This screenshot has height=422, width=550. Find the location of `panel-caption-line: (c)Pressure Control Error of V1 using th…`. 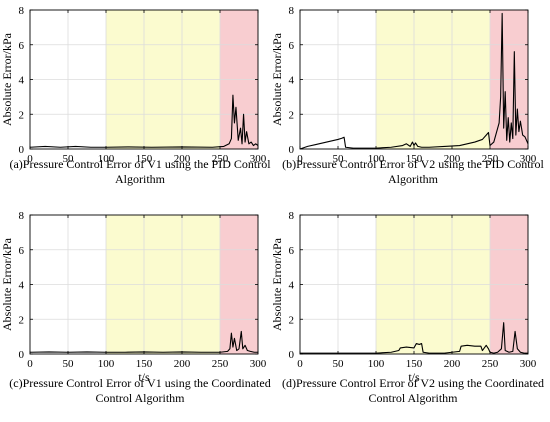

panel-caption-line: (c)Pressure Control Error of V1 using th… is located at coordinates (139, 383).